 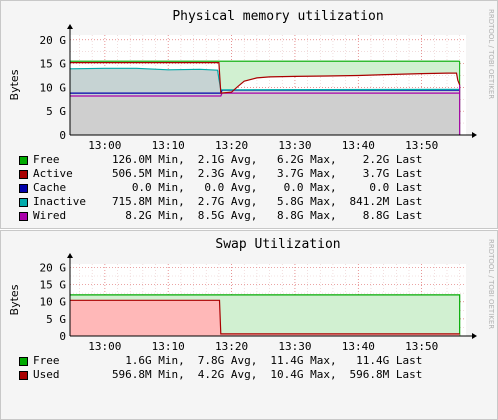 What do you see at coordinates (310, 187) in the screenshot?
I see `legend-max: 0.0 Max,` at bounding box center [310, 187].